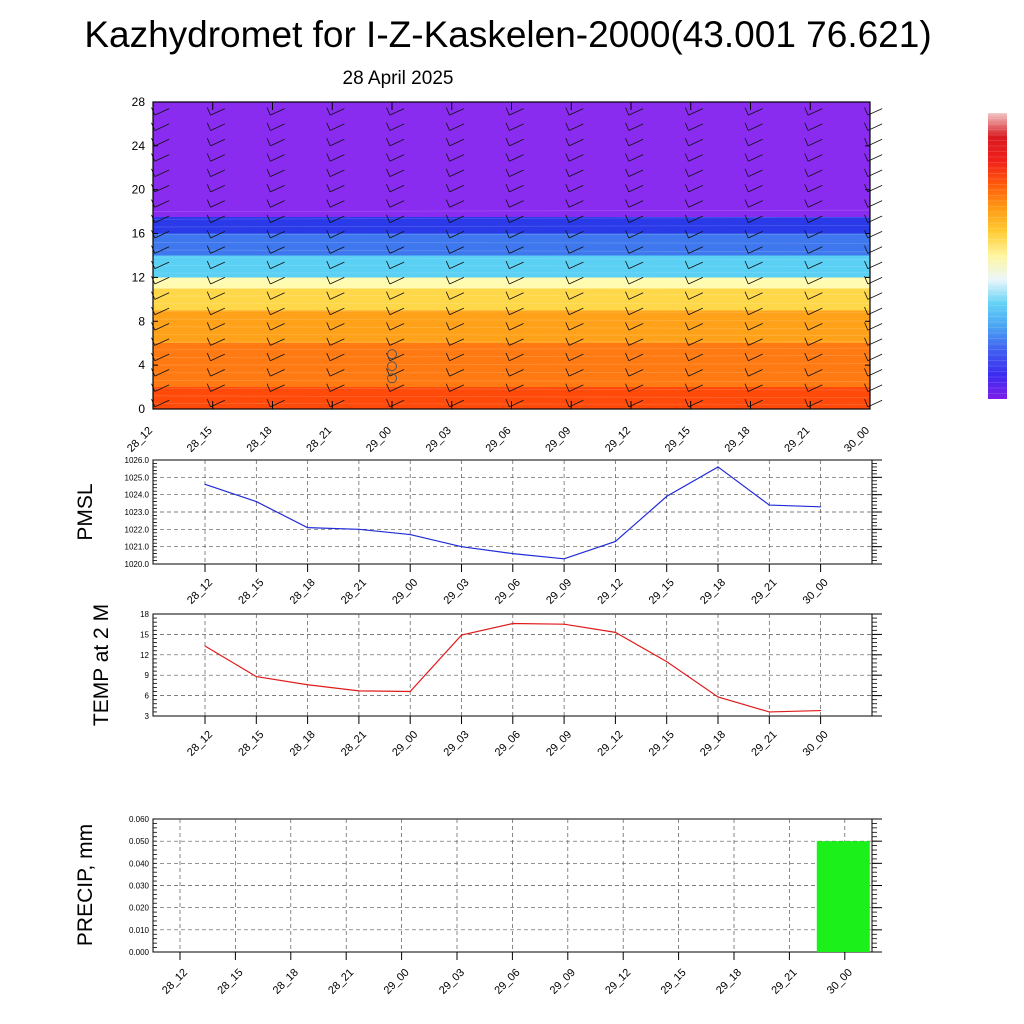 The height and width of the screenshot is (1024, 1024). What do you see at coordinates (452, 982) in the screenshot?
I see `x-tick-label: 29_03` at bounding box center [452, 982].